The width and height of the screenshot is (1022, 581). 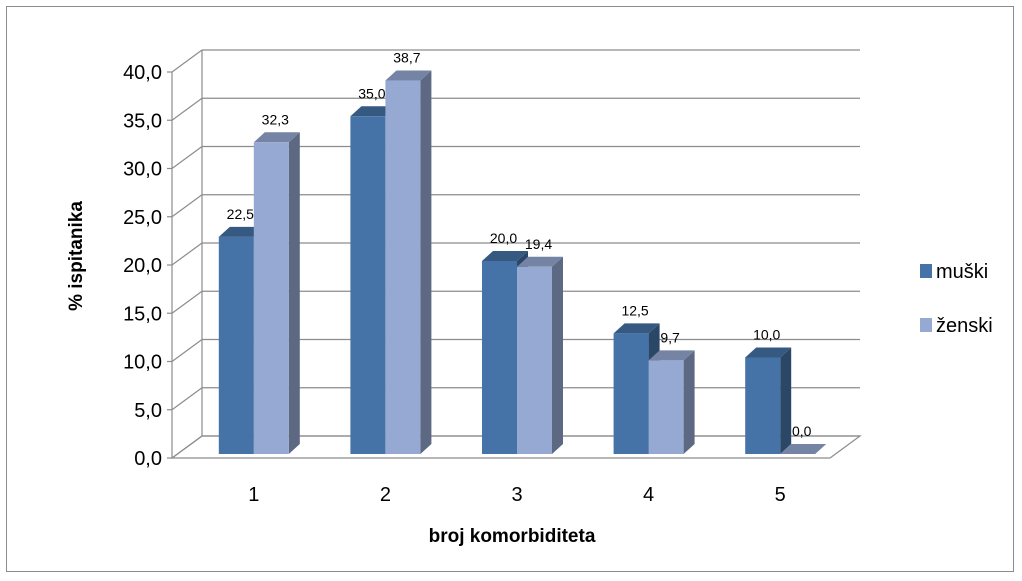 I want to click on data-label-zenski-4: 9,7, so click(x=670, y=337).